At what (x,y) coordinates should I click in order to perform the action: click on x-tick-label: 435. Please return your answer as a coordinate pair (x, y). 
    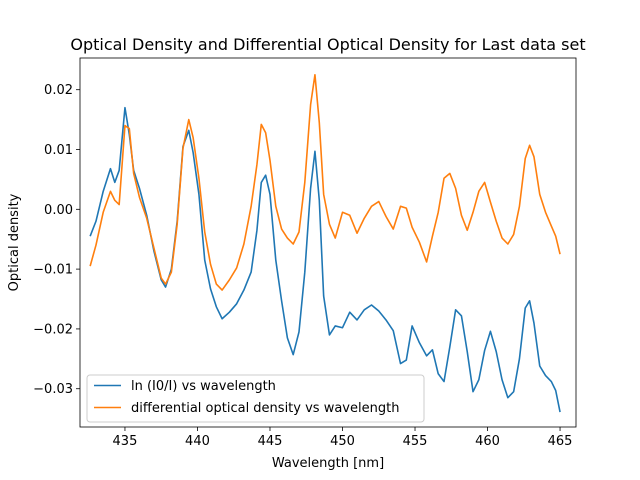
    Looking at the image, I should click on (125, 441).